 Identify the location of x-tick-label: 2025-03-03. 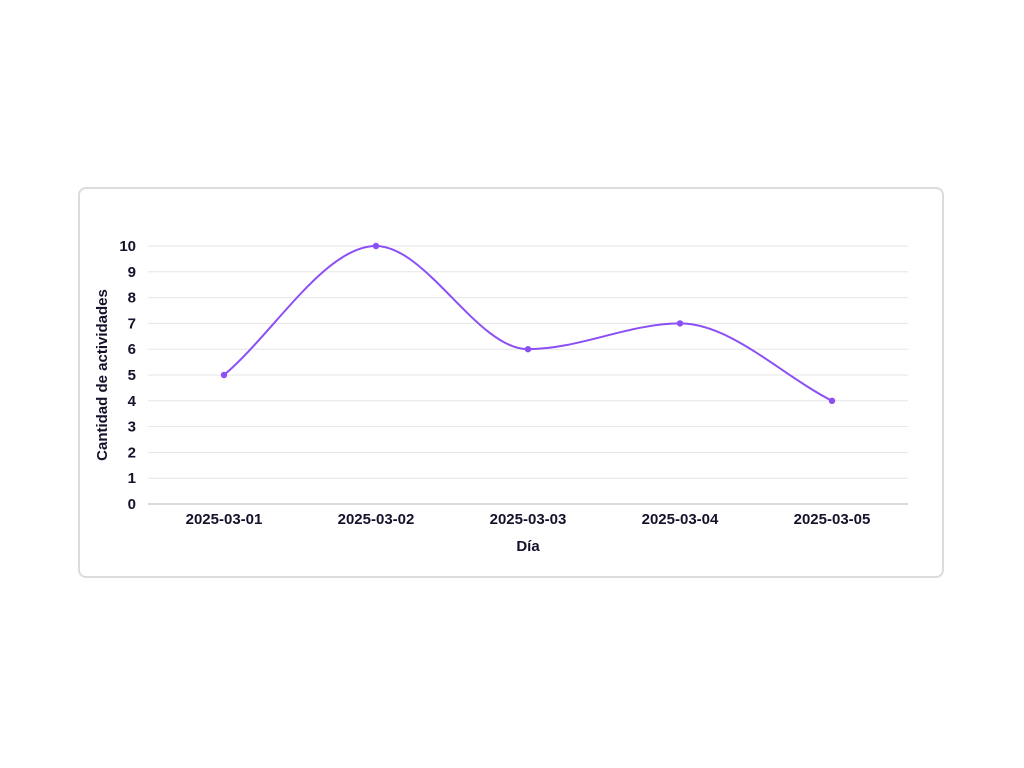
(528, 519).